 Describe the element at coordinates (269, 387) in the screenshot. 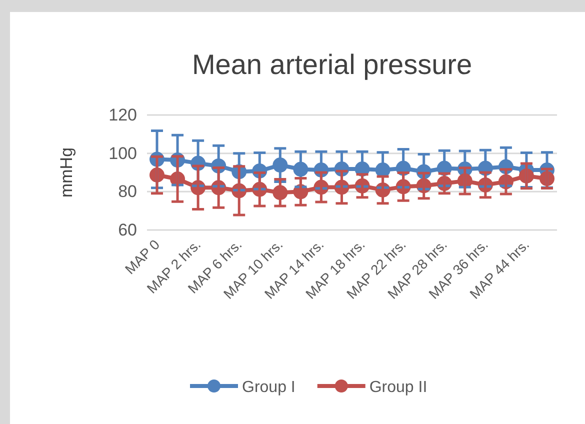

I see `legend-label: Group I` at that location.